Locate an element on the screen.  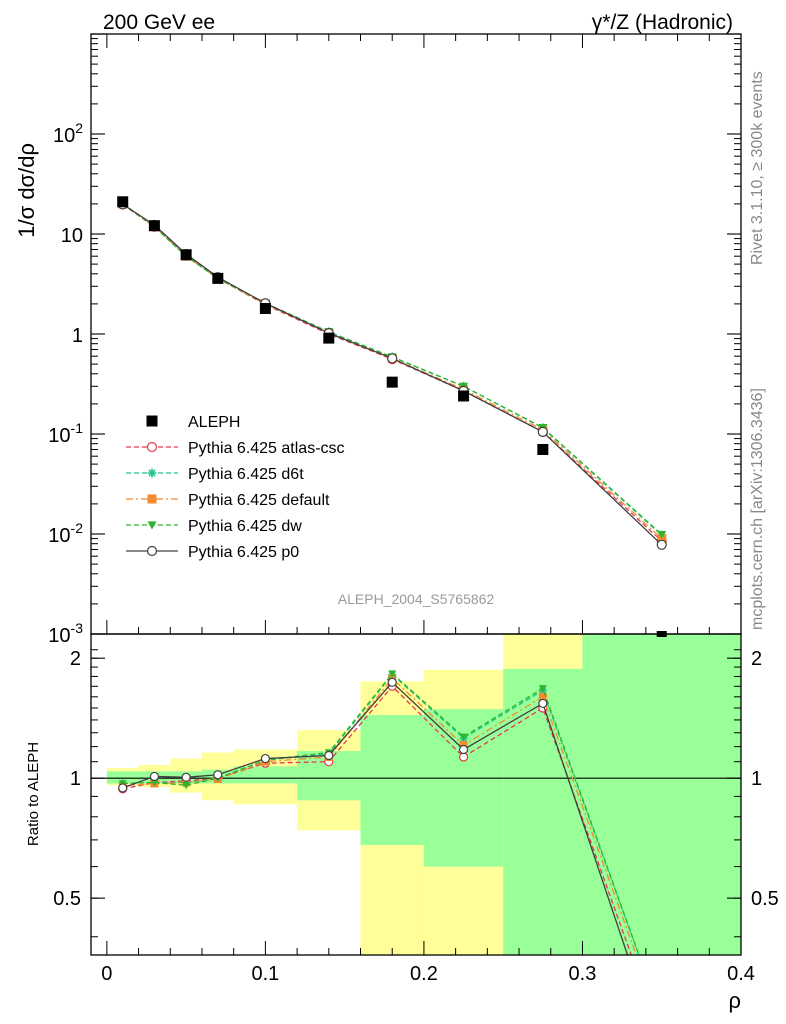
legend-label-4: Pythia 6.425 dw is located at coordinates (245, 526).